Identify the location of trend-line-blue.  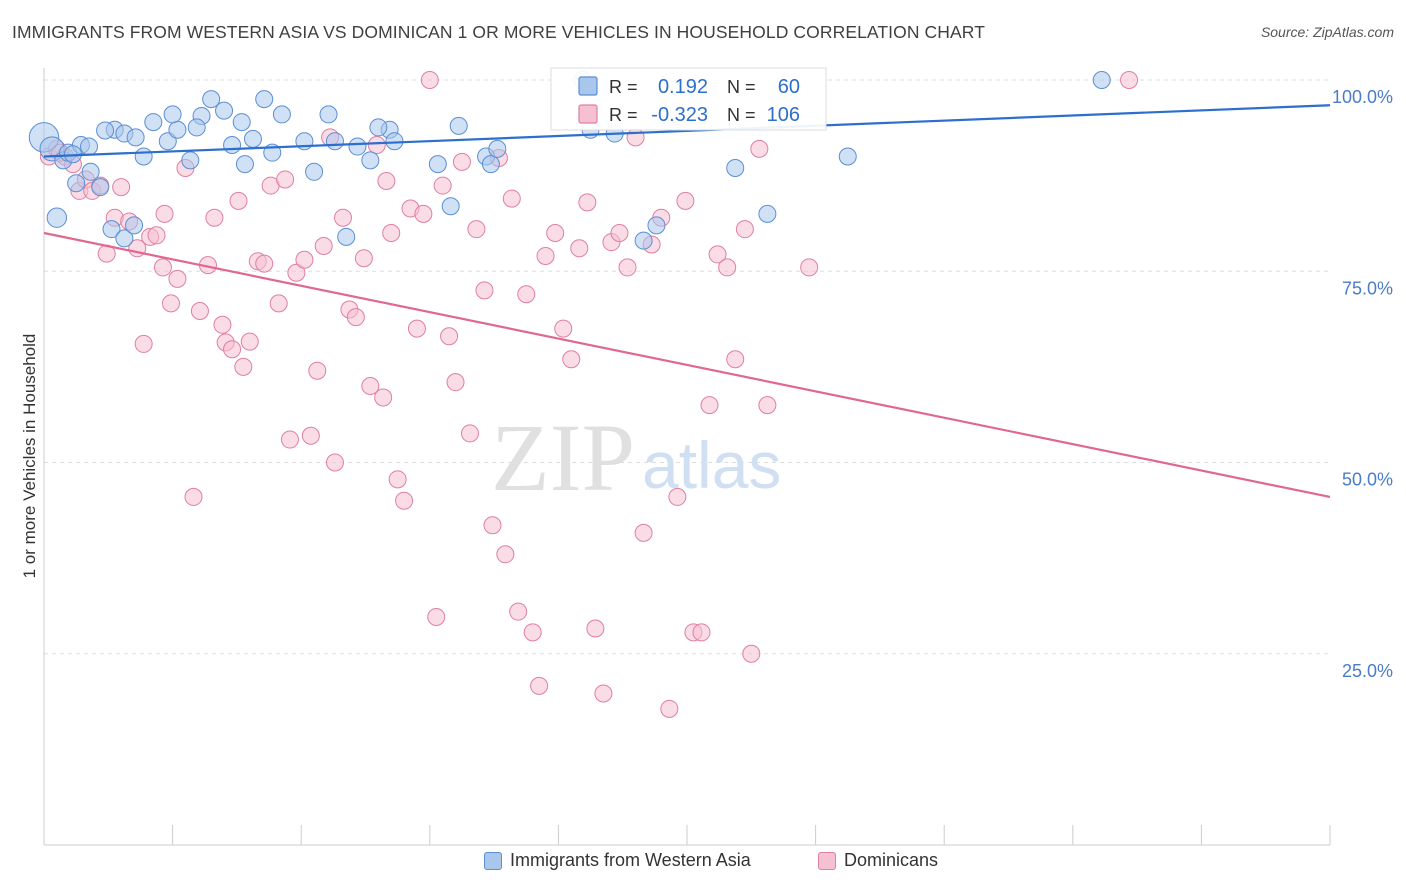
(687, 131).